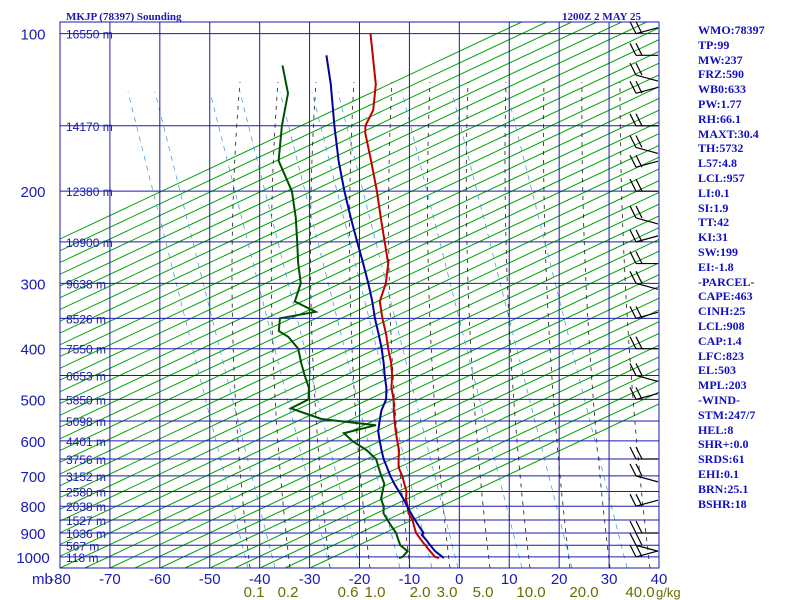 The image size is (800, 600). Describe the element at coordinates (721, 177) in the screenshot. I see `index-value: LCL:957` at that location.